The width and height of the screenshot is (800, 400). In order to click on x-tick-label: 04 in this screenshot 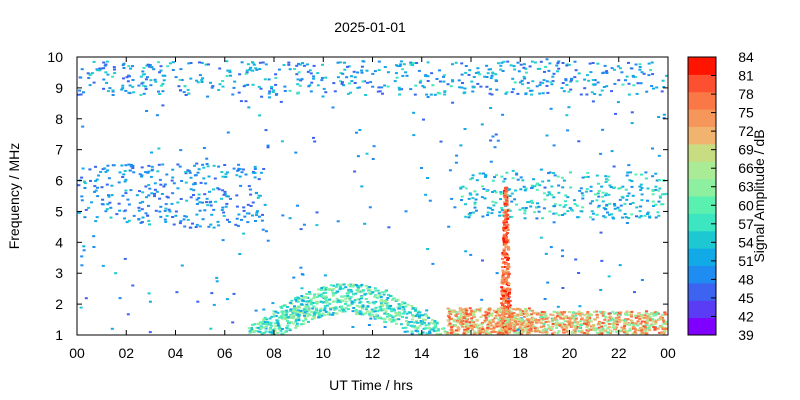, I will do `click(176, 353)`.